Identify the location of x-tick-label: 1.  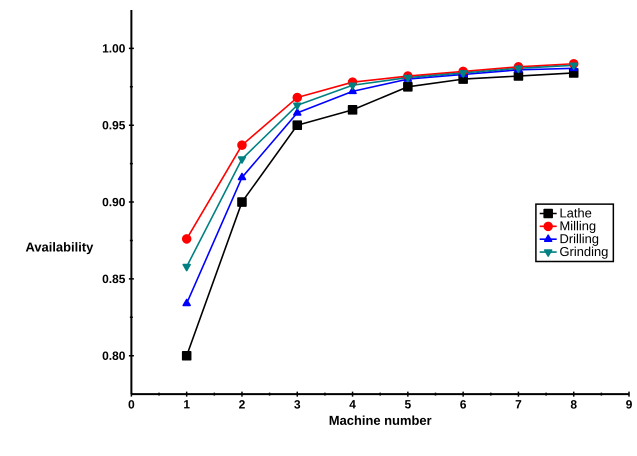
(187, 404).